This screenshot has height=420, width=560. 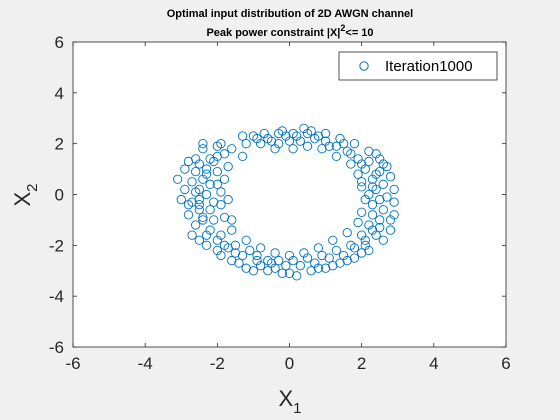 What do you see at coordinates (364, 66) in the screenshot?
I see `legend-marker` at bounding box center [364, 66].